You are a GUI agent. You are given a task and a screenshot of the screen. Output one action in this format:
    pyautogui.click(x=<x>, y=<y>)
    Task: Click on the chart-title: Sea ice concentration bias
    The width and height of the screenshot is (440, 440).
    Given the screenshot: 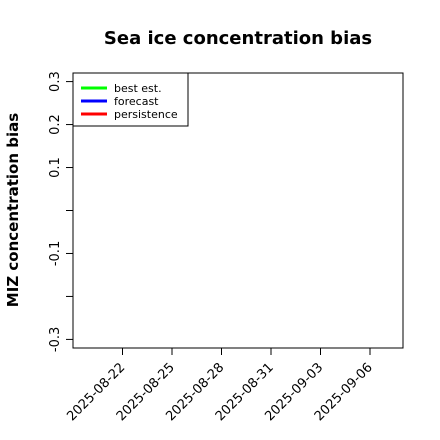 What is the action you would take?
    pyautogui.click(x=238, y=38)
    